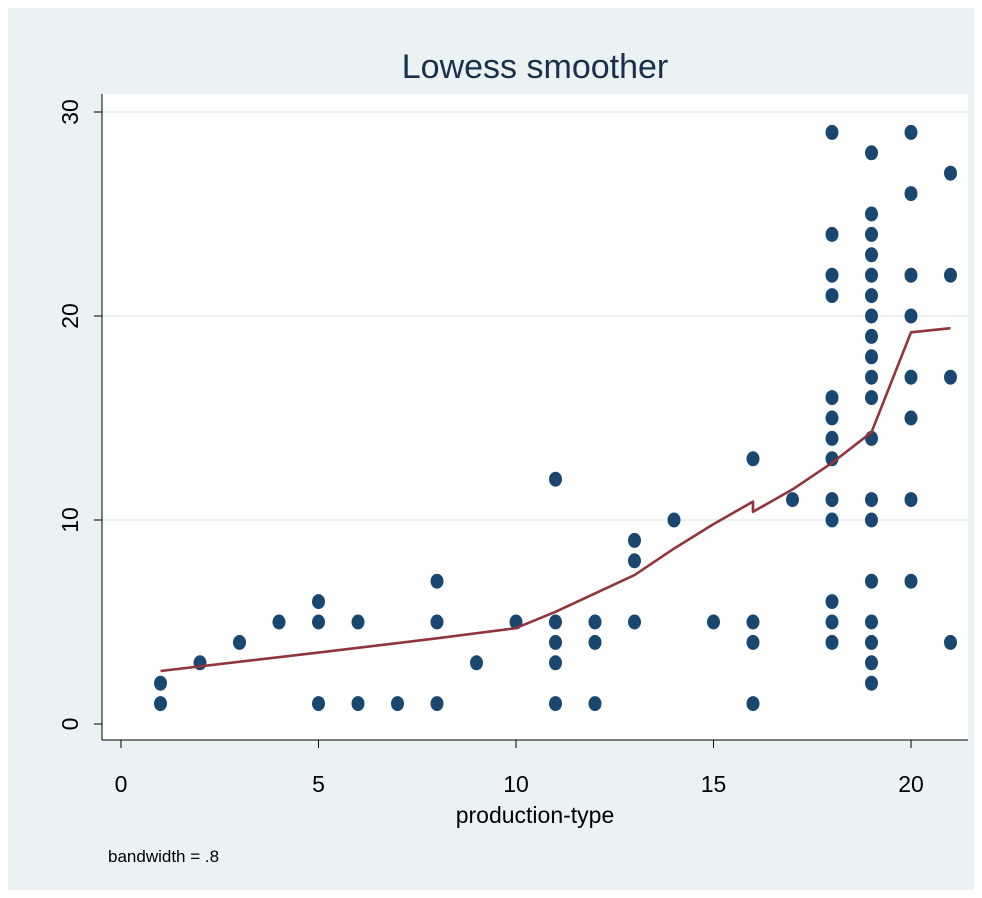  I want to click on x-tick-label-10: 10, so click(516, 784).